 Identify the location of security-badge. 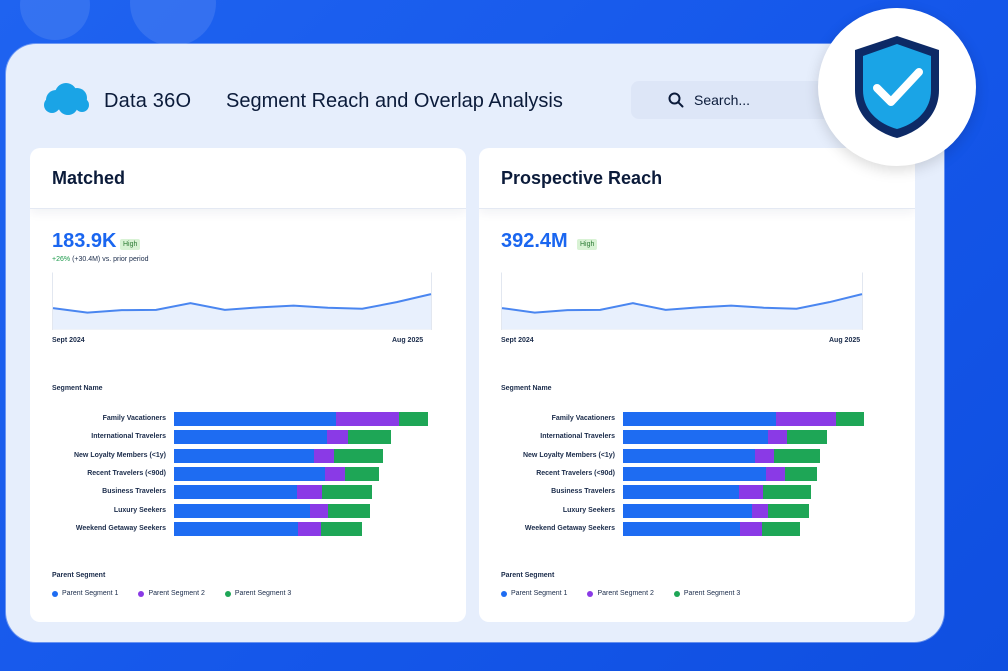
(897, 87).